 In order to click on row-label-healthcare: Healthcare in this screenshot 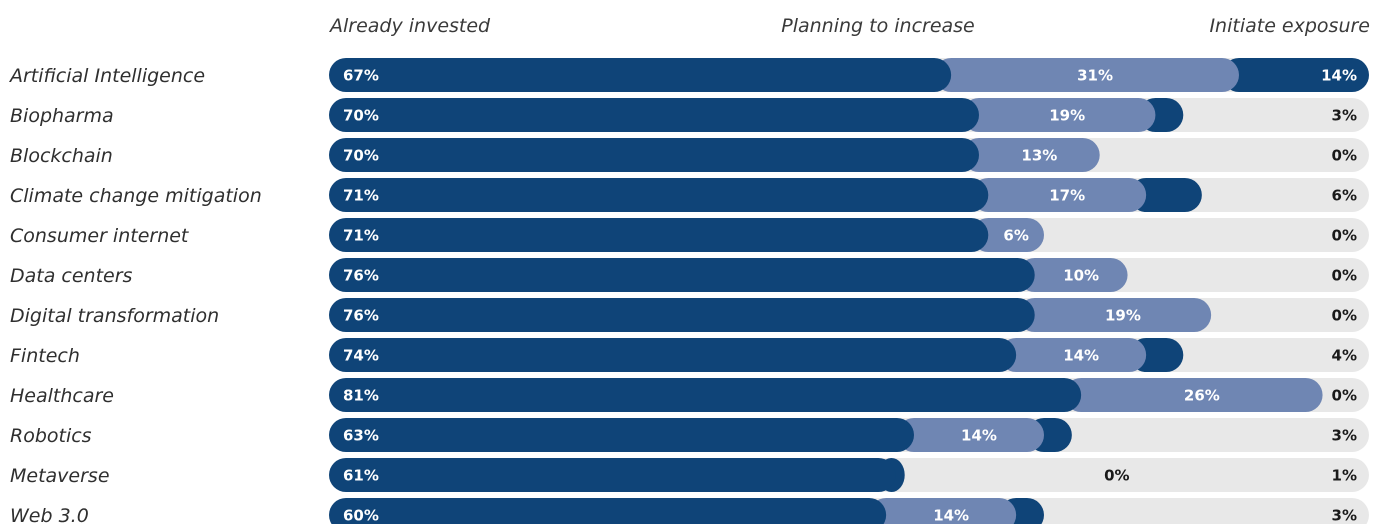, I will do `click(62, 396)`.